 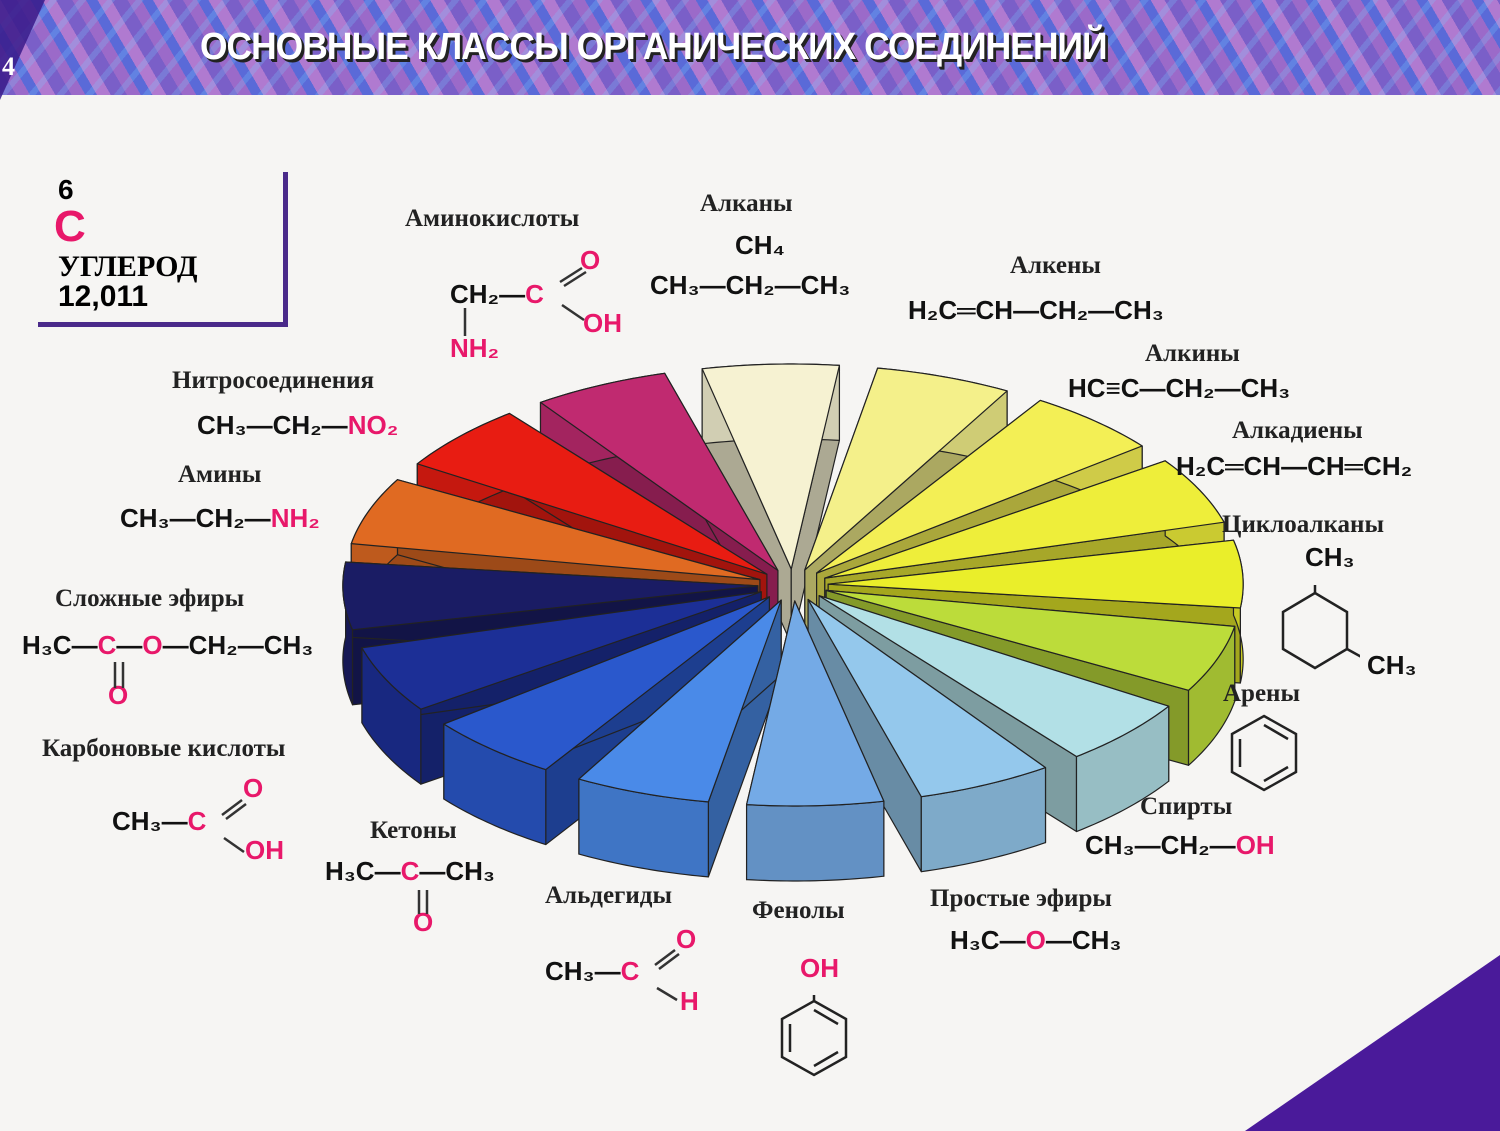 What do you see at coordinates (150, 598) in the screenshot?
I see `class-name: Сложные эфиры` at bounding box center [150, 598].